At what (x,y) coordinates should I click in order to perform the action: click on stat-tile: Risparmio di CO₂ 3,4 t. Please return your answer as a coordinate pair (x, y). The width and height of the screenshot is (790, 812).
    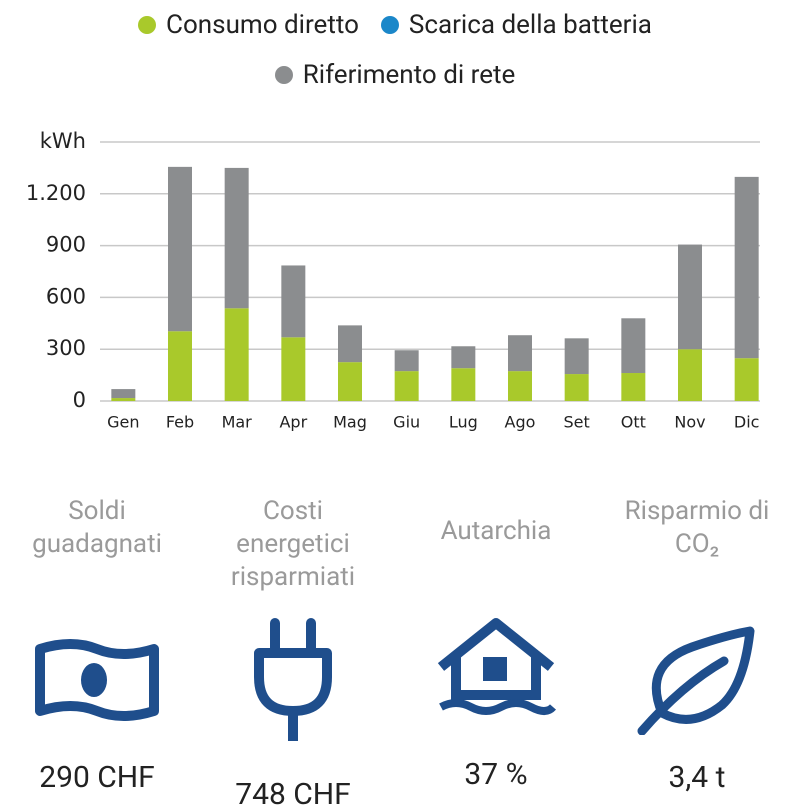
    Looking at the image, I should click on (693, 645).